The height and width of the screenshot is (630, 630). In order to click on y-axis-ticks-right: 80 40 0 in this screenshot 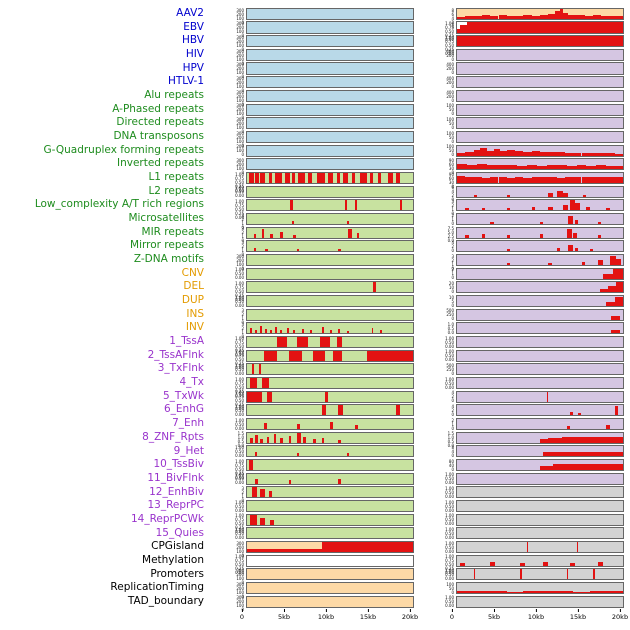, I will do `click(435, 465)`.